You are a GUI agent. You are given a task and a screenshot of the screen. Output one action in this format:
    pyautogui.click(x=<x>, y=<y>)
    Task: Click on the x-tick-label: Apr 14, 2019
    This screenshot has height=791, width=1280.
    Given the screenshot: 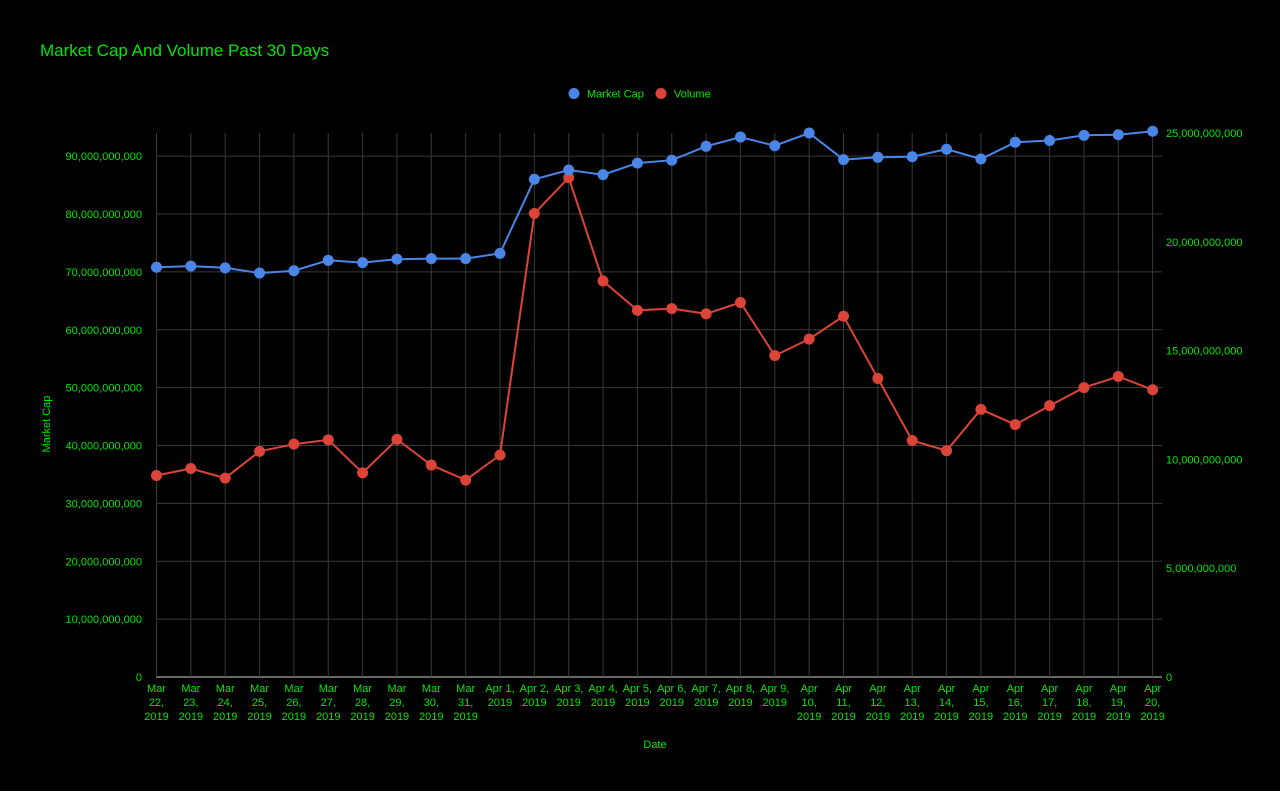 What is the action you would take?
    pyautogui.click(x=946, y=703)
    